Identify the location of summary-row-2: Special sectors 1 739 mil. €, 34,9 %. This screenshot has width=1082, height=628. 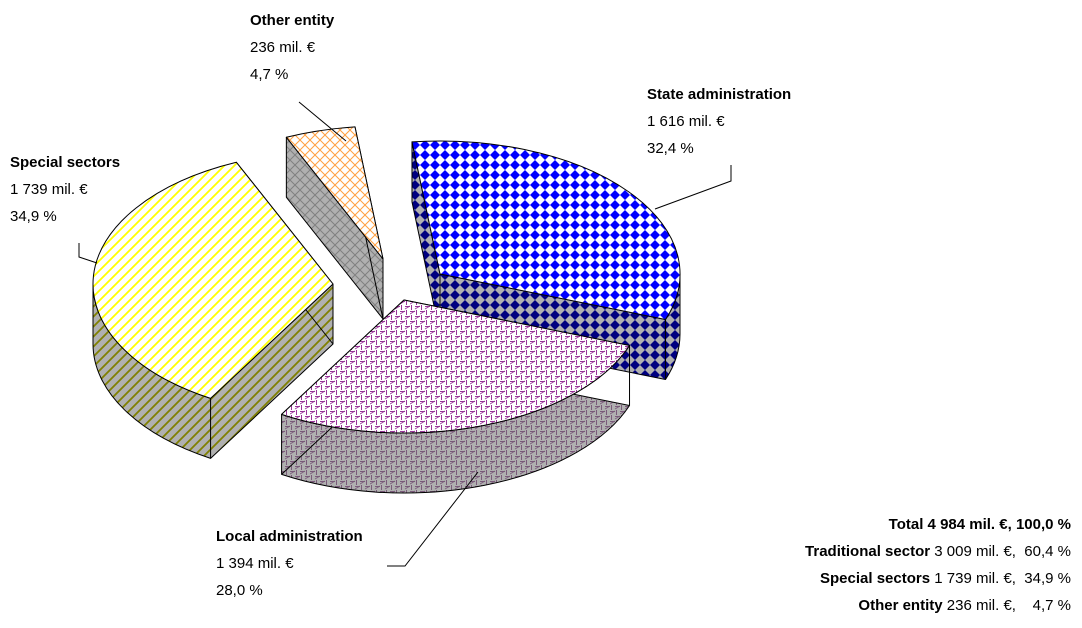
(945, 578).